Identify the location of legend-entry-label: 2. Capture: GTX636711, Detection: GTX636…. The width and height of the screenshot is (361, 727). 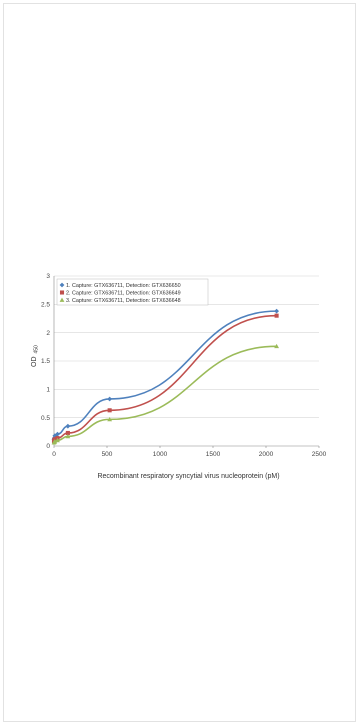
(123, 293).